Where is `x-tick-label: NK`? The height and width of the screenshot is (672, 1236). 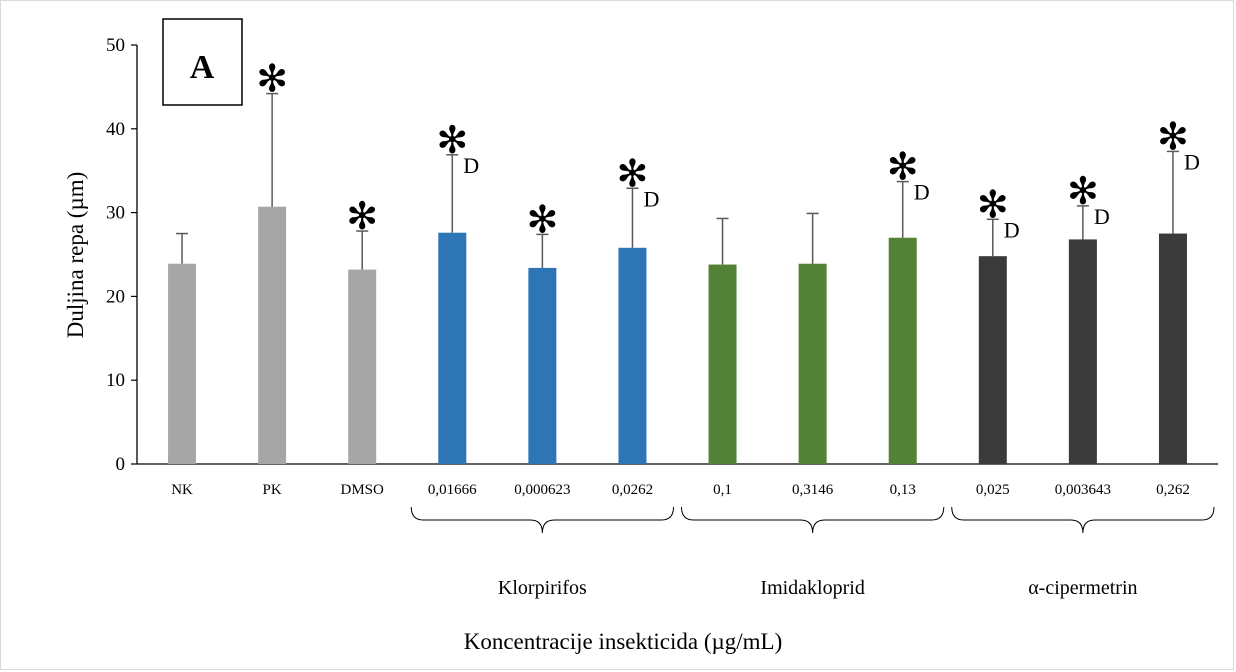 x-tick-label: NK is located at coordinates (182, 490).